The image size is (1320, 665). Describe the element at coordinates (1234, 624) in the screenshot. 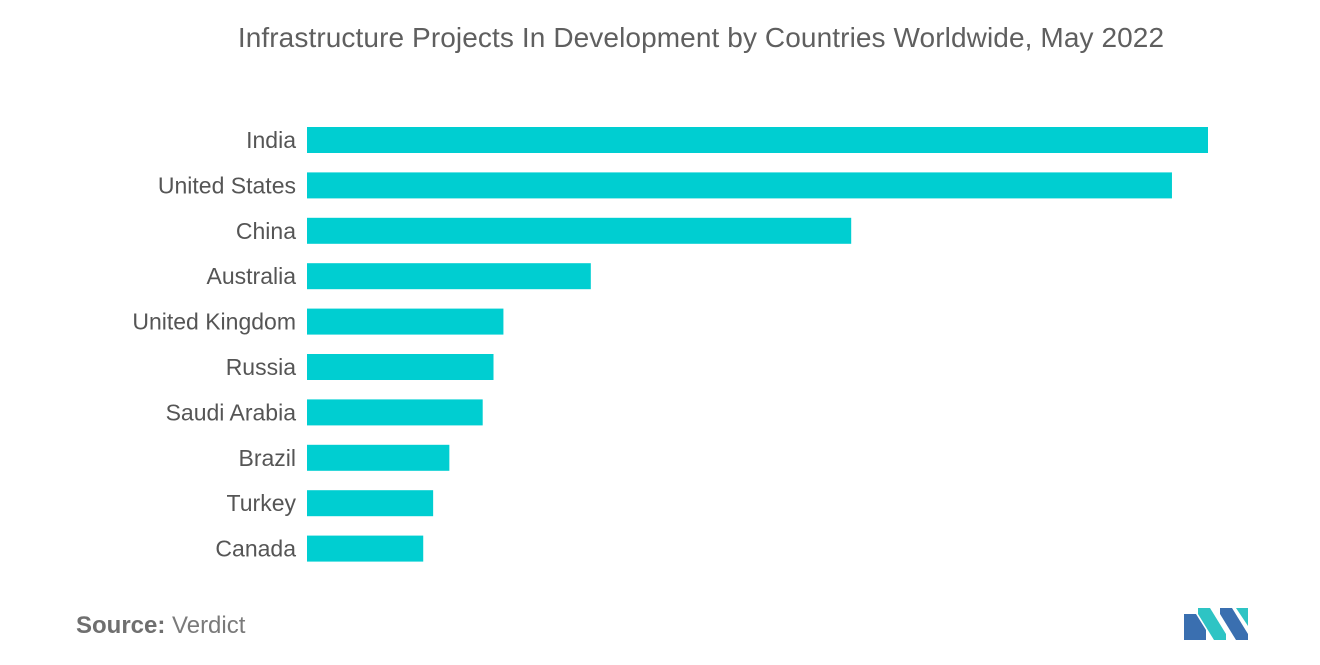

I see `logo-right-shape` at that location.